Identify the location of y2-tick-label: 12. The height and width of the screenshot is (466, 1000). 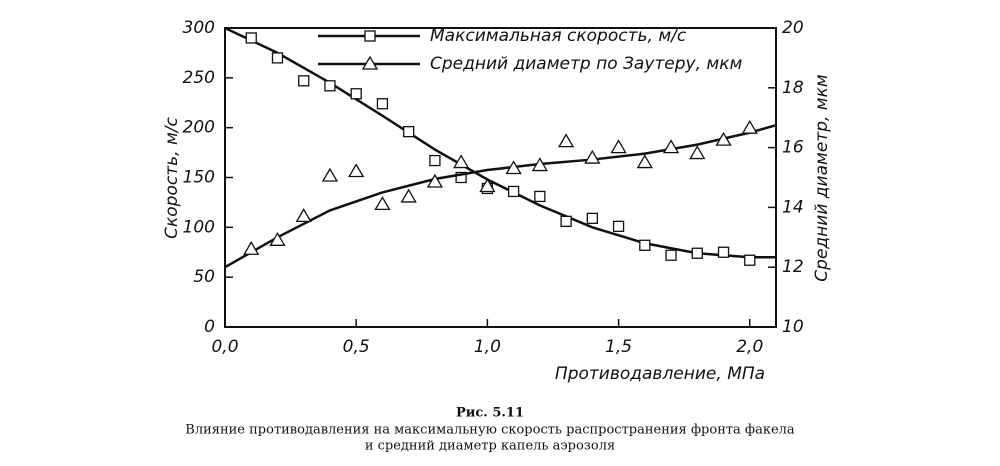
(793, 267).